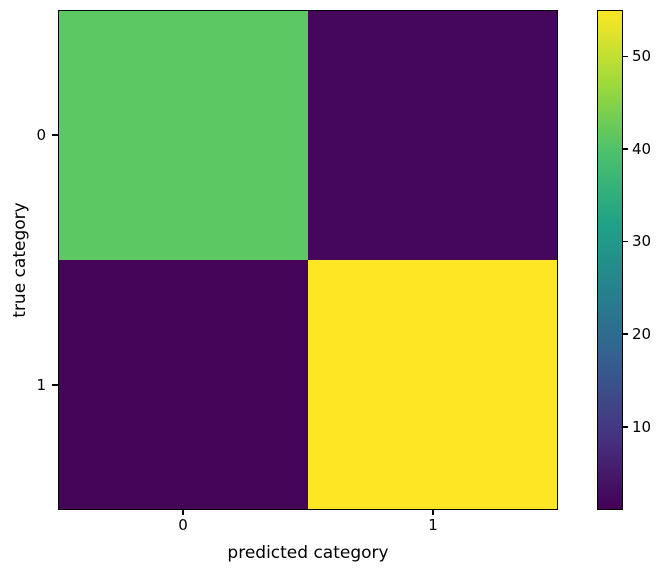 The width and height of the screenshot is (664, 575). I want to click on colorbar, so click(610, 260).